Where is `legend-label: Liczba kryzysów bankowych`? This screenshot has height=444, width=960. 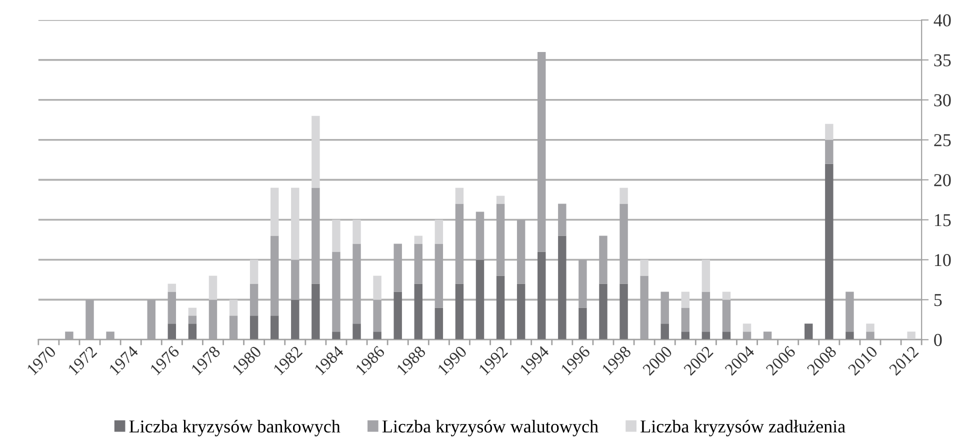
legend-label: Liczba kryzysów bankowych is located at coordinates (234, 428).